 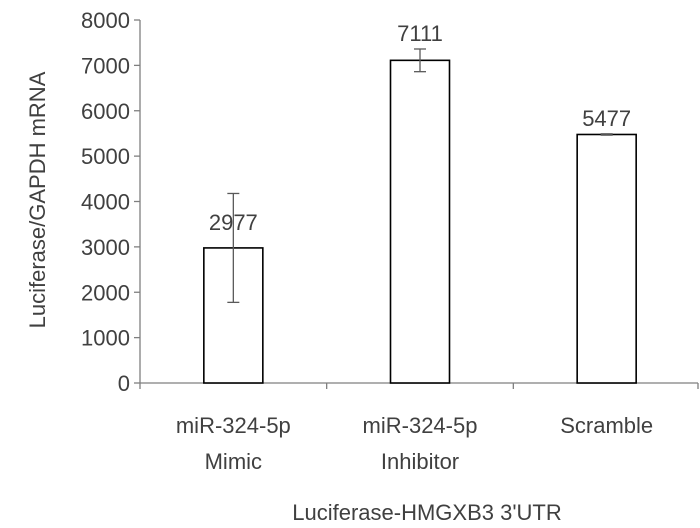 What do you see at coordinates (124, 383) in the screenshot?
I see `y-tick-label: 0` at bounding box center [124, 383].